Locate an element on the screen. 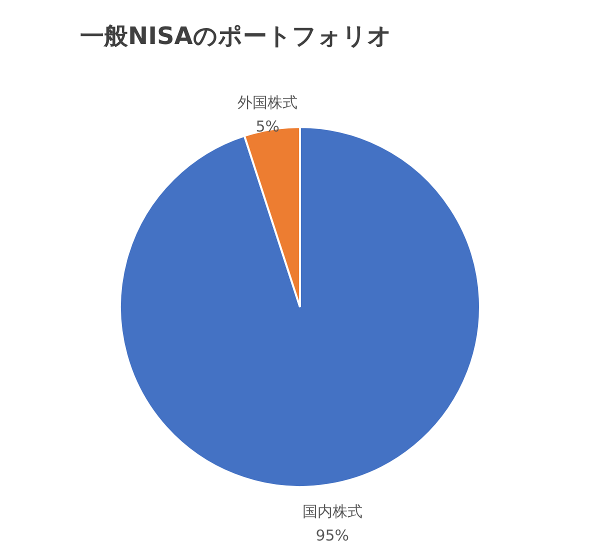 This screenshot has width=600, height=560. data-label: 95% is located at coordinates (333, 535).